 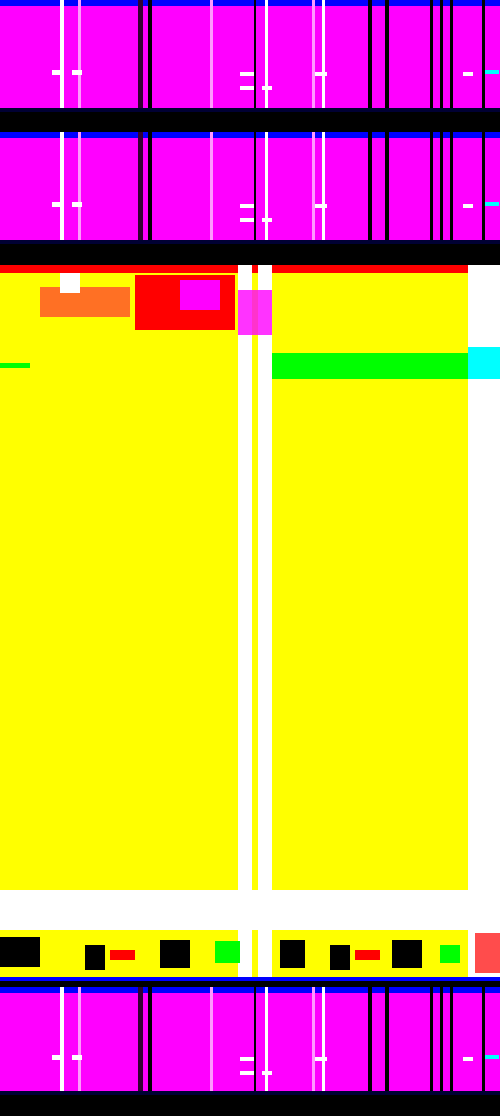 I want to click on magenta-band-bottom, so click(x=250, y=1039).